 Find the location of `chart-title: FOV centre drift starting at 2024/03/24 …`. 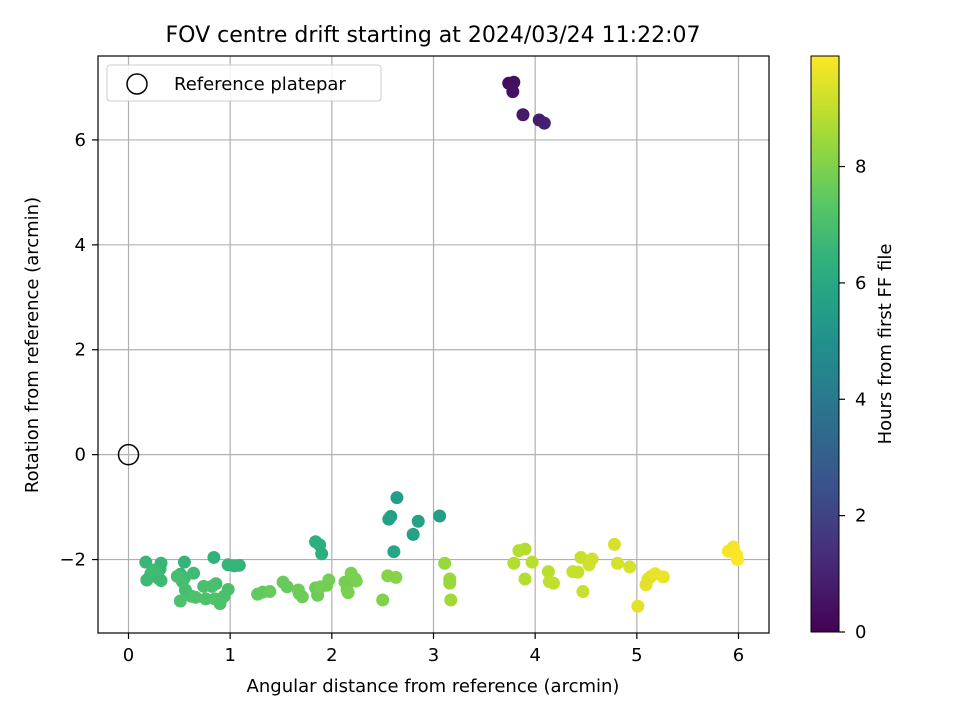

chart-title: FOV centre drift starting at 2024/03/24 … is located at coordinates (433, 35).